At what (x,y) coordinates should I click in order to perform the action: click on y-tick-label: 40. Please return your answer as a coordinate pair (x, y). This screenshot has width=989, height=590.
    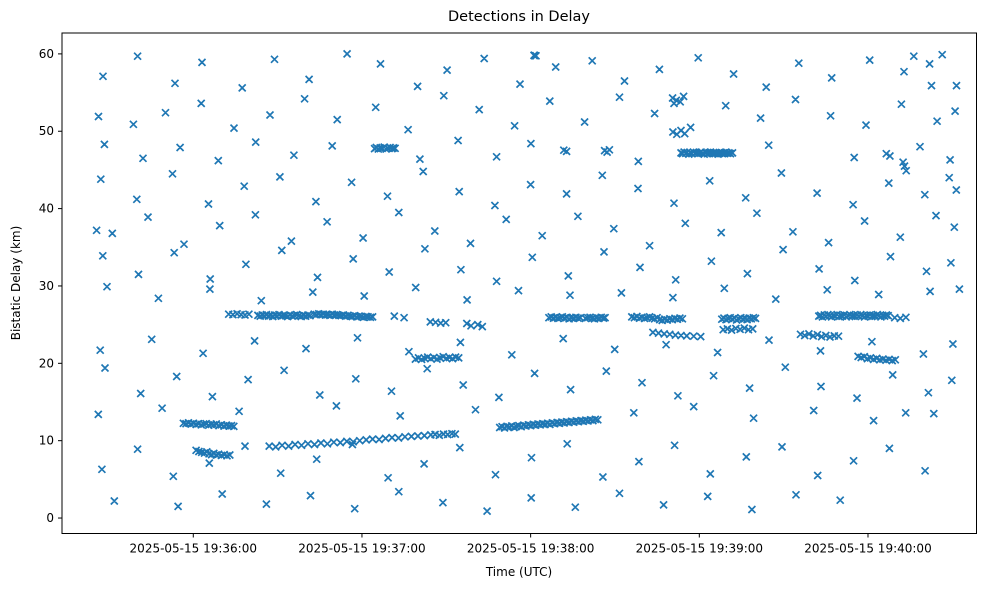
    Looking at the image, I should click on (46, 209).